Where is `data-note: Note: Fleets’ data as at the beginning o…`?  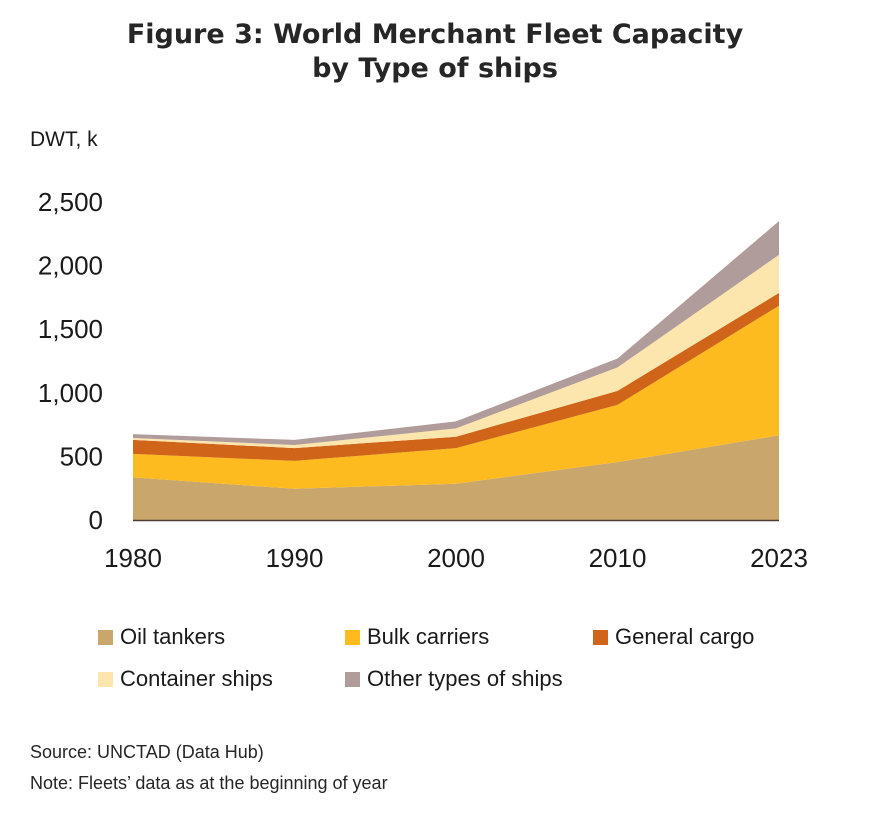 data-note: Note: Fleets’ data as at the beginning o… is located at coordinates (209, 783).